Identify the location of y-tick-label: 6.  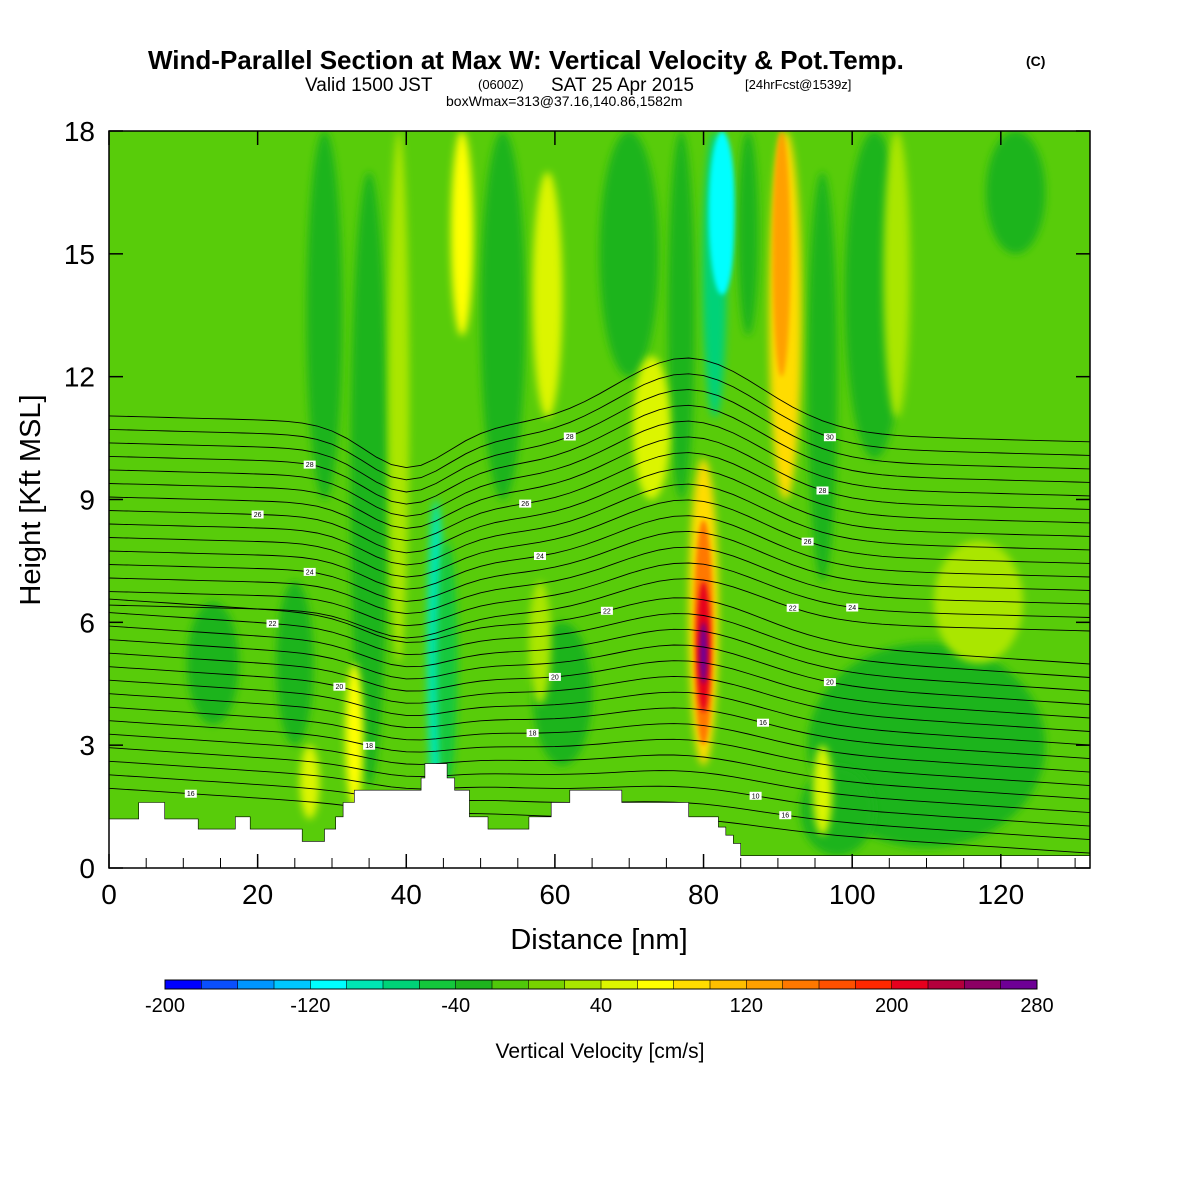
(87, 622).